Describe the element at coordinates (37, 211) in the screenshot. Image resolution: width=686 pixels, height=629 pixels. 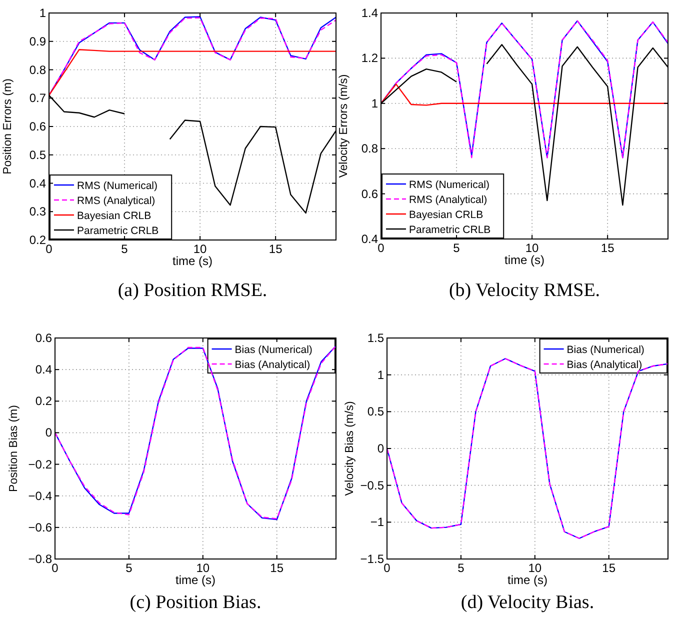
I see `y-tick-label: 0.3` at that location.